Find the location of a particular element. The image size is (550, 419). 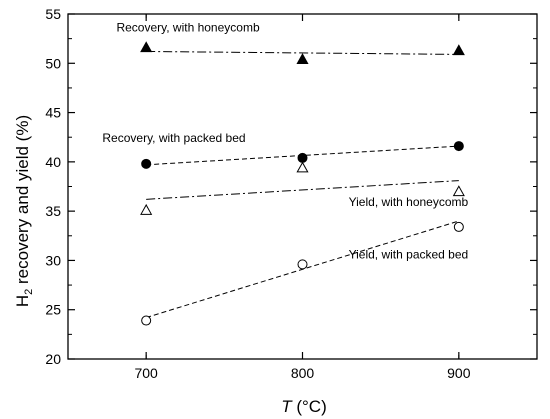

series-annotation: Recovery, with honeycomb is located at coordinates (187, 28).